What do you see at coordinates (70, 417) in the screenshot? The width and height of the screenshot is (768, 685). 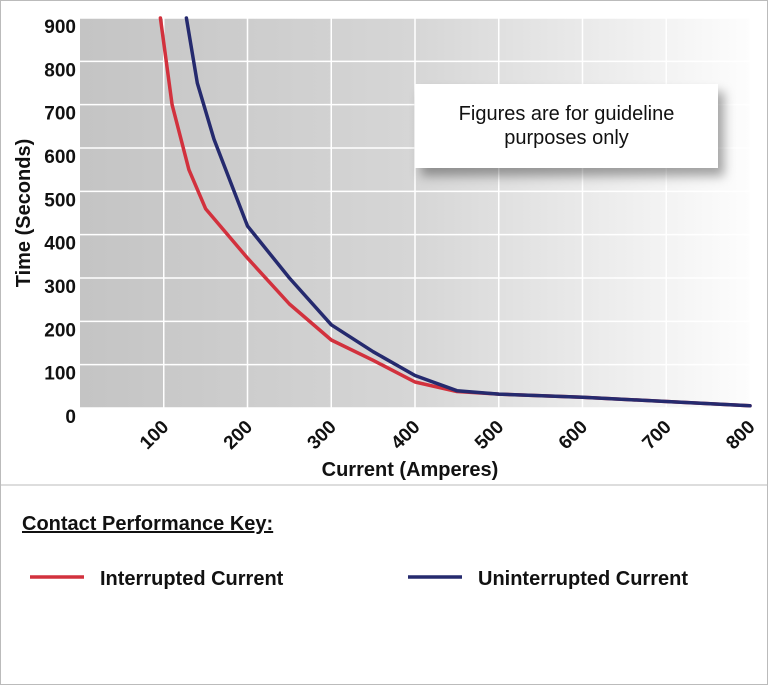 I see `y-tick-label: 0` at bounding box center [70, 417].